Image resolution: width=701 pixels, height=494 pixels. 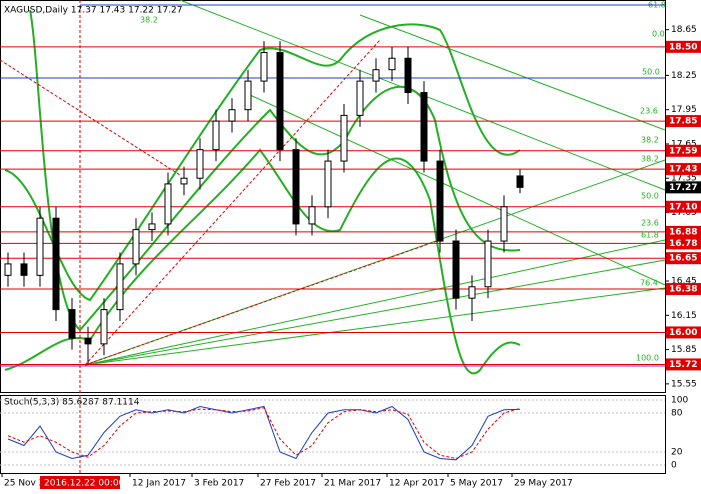 I want to click on level-label: 16.88, so click(x=683, y=232).